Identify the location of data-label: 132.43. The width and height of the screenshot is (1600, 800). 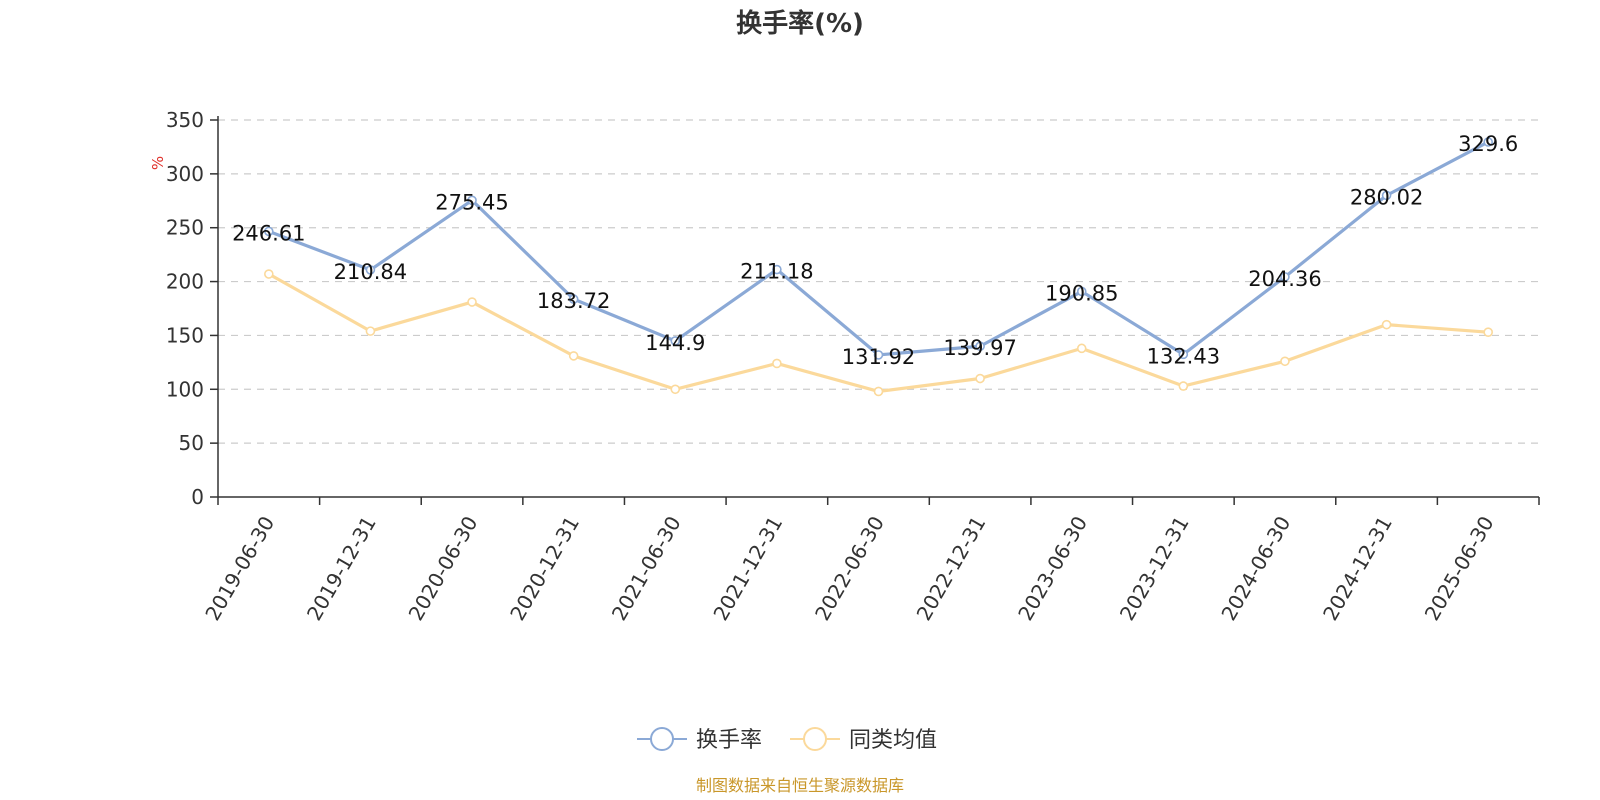
(1183, 356).